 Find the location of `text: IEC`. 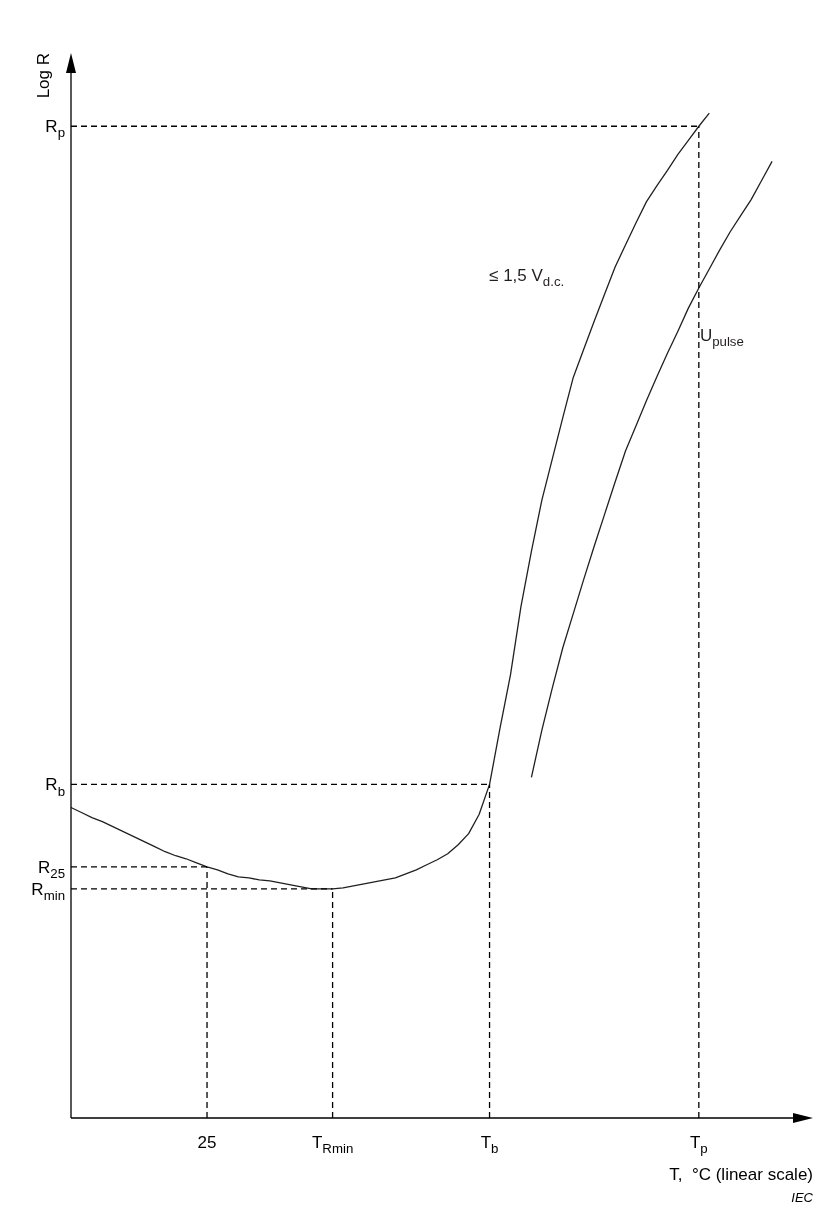

text: IEC is located at coordinates (802, 1197).